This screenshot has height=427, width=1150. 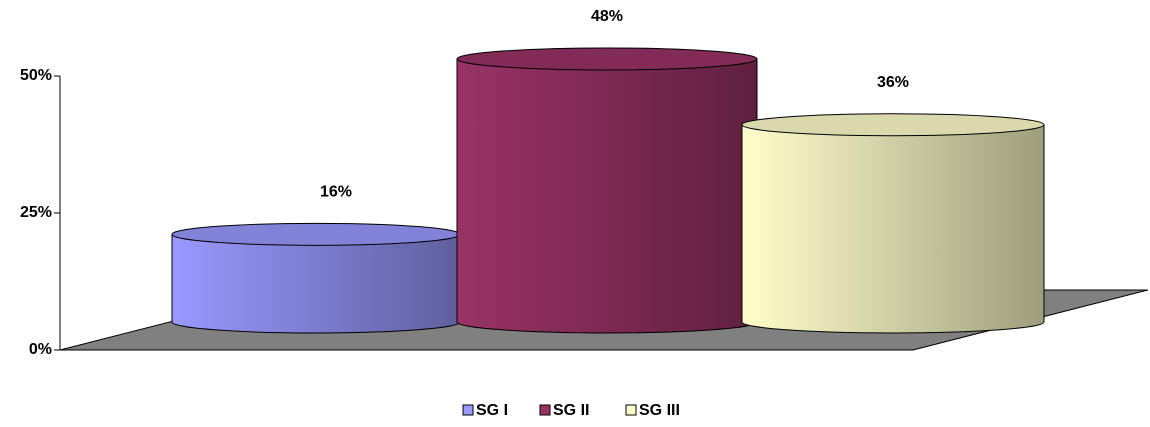 What do you see at coordinates (40, 349) in the screenshot?
I see `y-tick-label: 0%` at bounding box center [40, 349].